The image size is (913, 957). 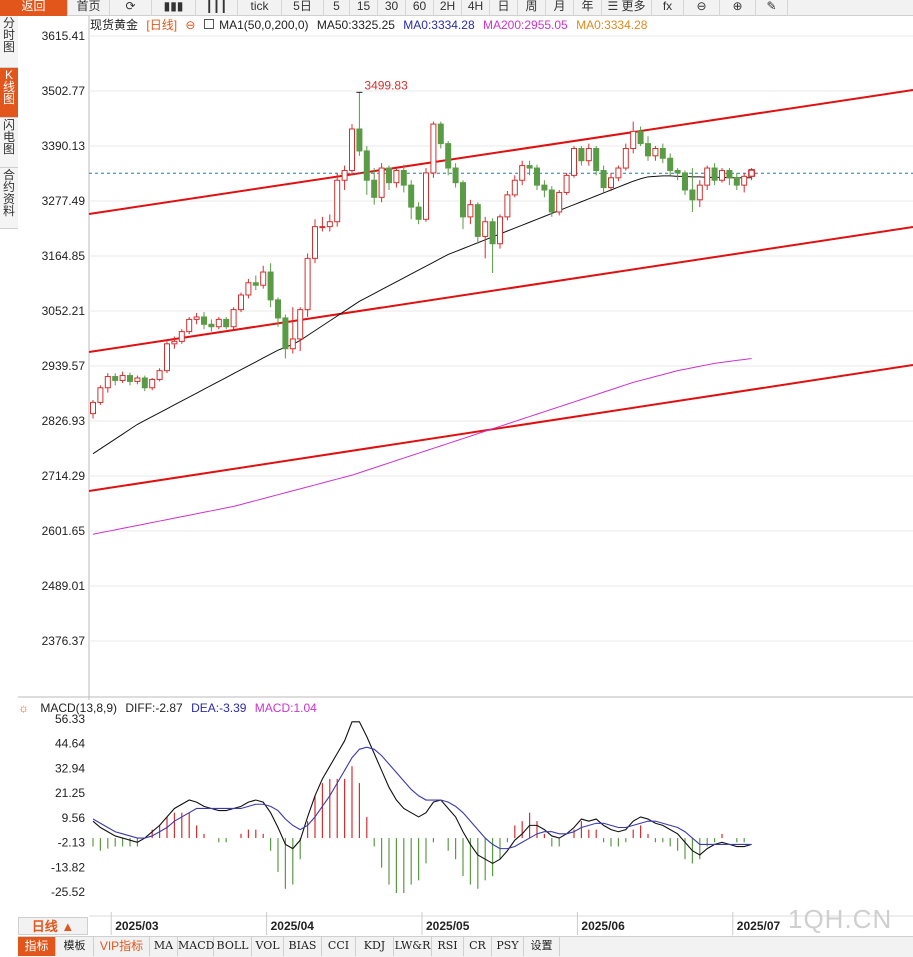 What do you see at coordinates (504, 8) in the screenshot?
I see `period-day-button: 日` at bounding box center [504, 8].